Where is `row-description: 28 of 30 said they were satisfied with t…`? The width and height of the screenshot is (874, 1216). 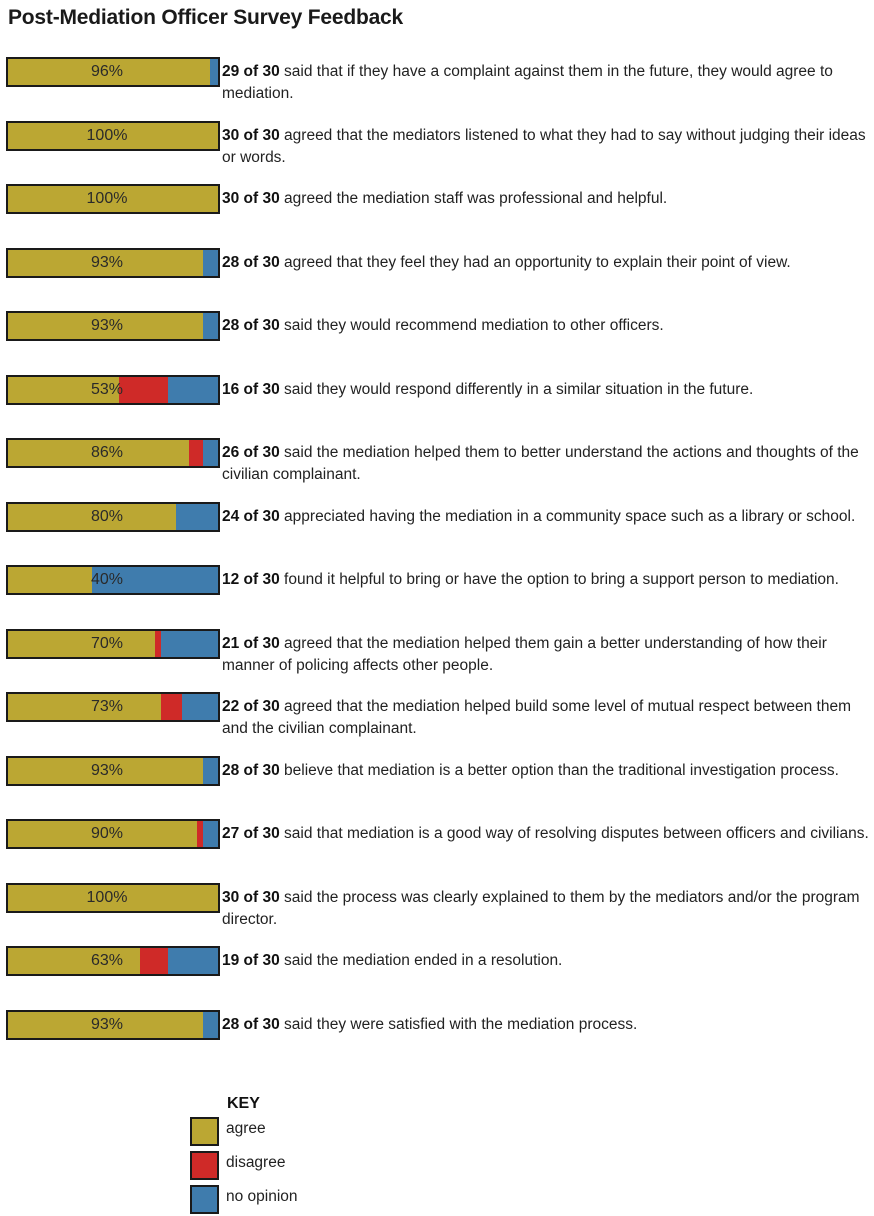
row-description: 28 of 30 said they were satisfied with t… is located at coordinates (546, 1025).